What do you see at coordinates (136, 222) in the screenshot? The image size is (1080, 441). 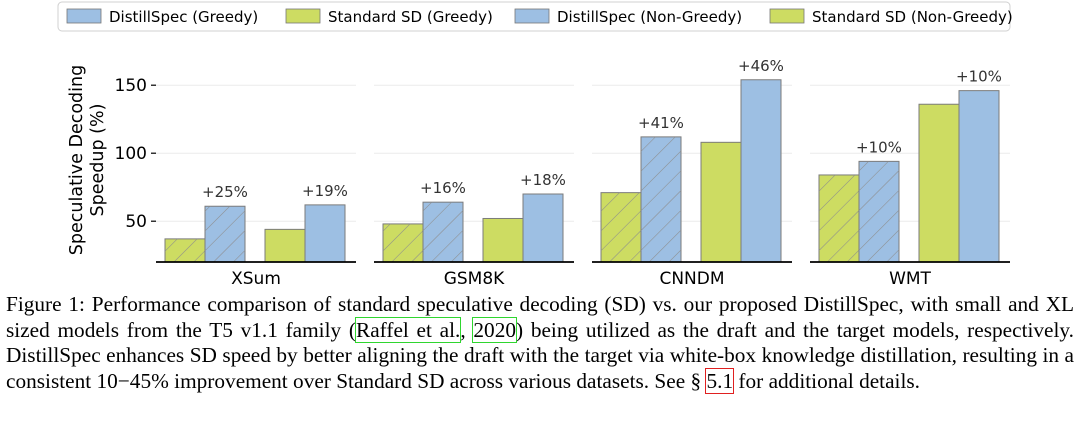 I see `y-tick-label: 50` at bounding box center [136, 222].